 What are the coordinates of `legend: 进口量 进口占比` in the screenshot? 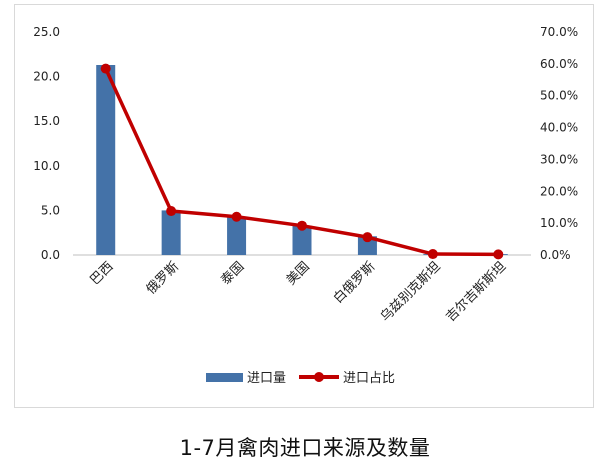 It's located at (300, 378).